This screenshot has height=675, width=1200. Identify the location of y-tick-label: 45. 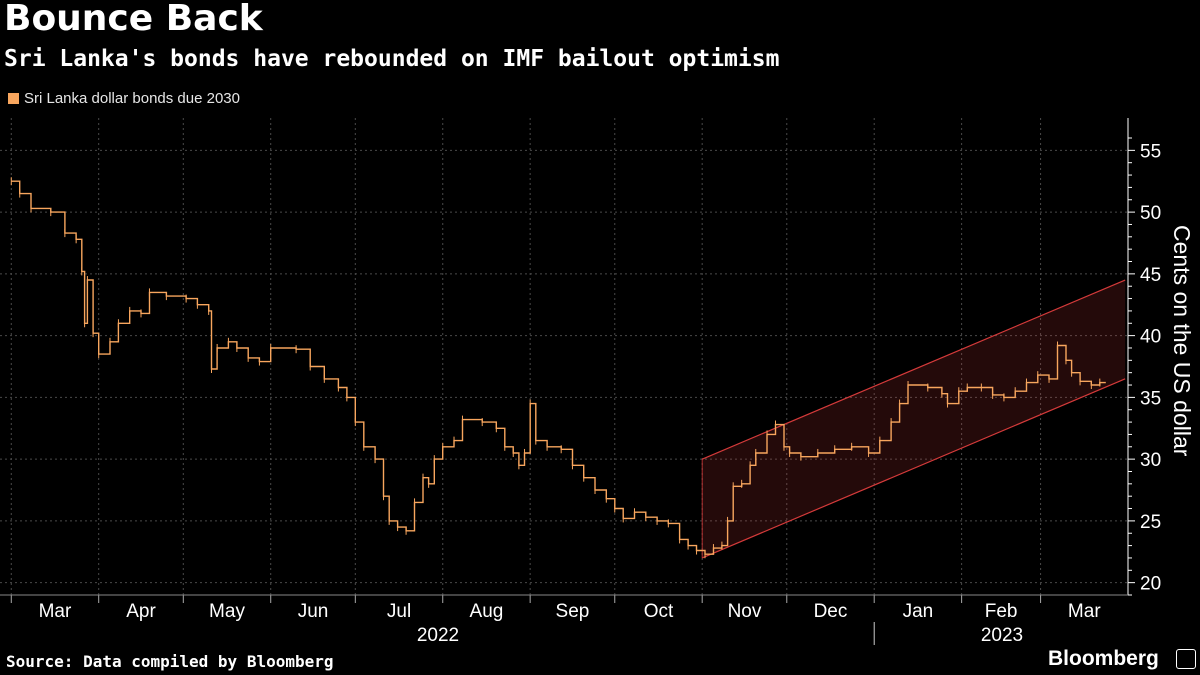
(1150, 275).